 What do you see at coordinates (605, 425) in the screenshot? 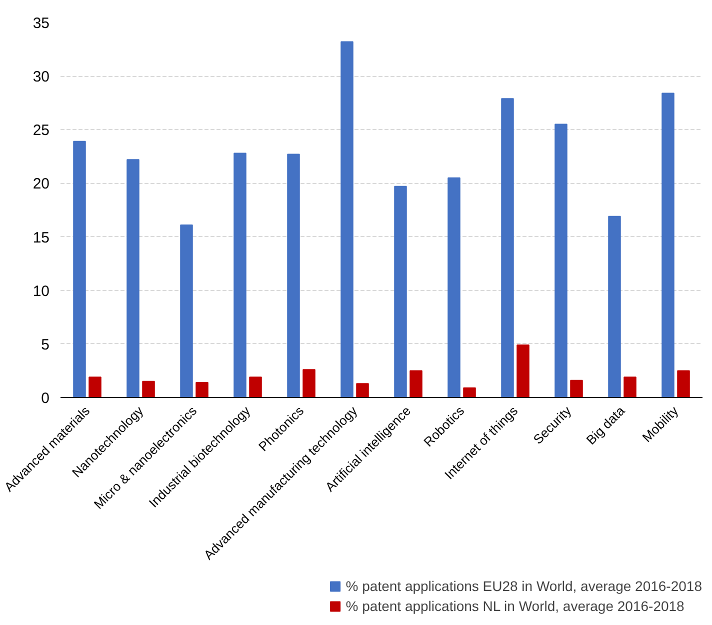
I see `x-tick-label: Big data` at bounding box center [605, 425].